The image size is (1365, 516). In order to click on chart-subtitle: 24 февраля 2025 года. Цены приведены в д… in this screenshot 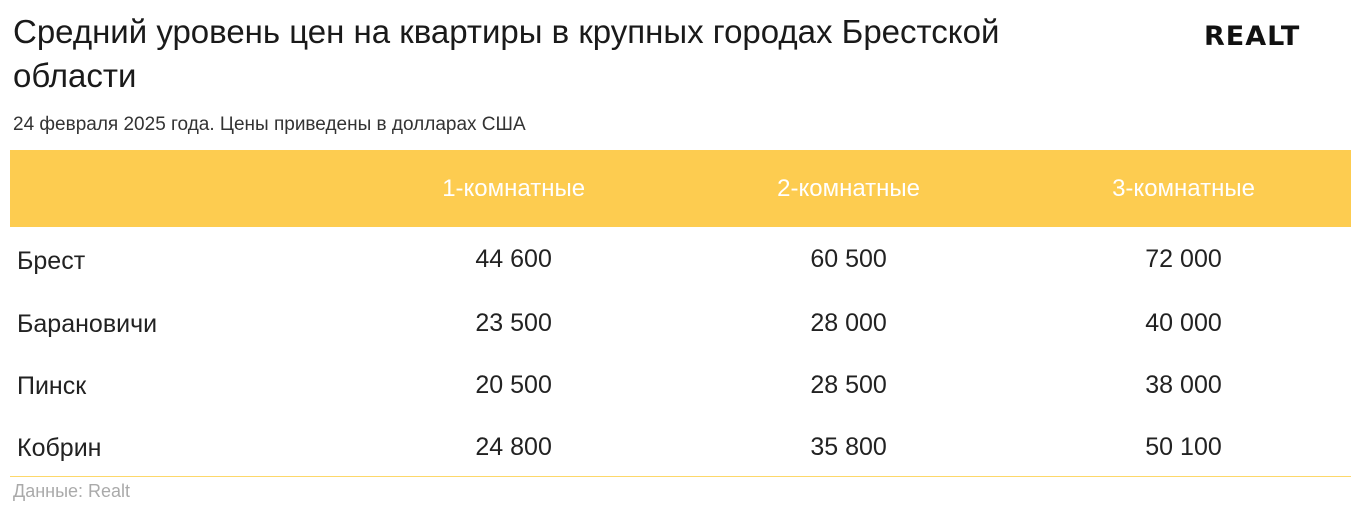, I will do `click(269, 124)`.